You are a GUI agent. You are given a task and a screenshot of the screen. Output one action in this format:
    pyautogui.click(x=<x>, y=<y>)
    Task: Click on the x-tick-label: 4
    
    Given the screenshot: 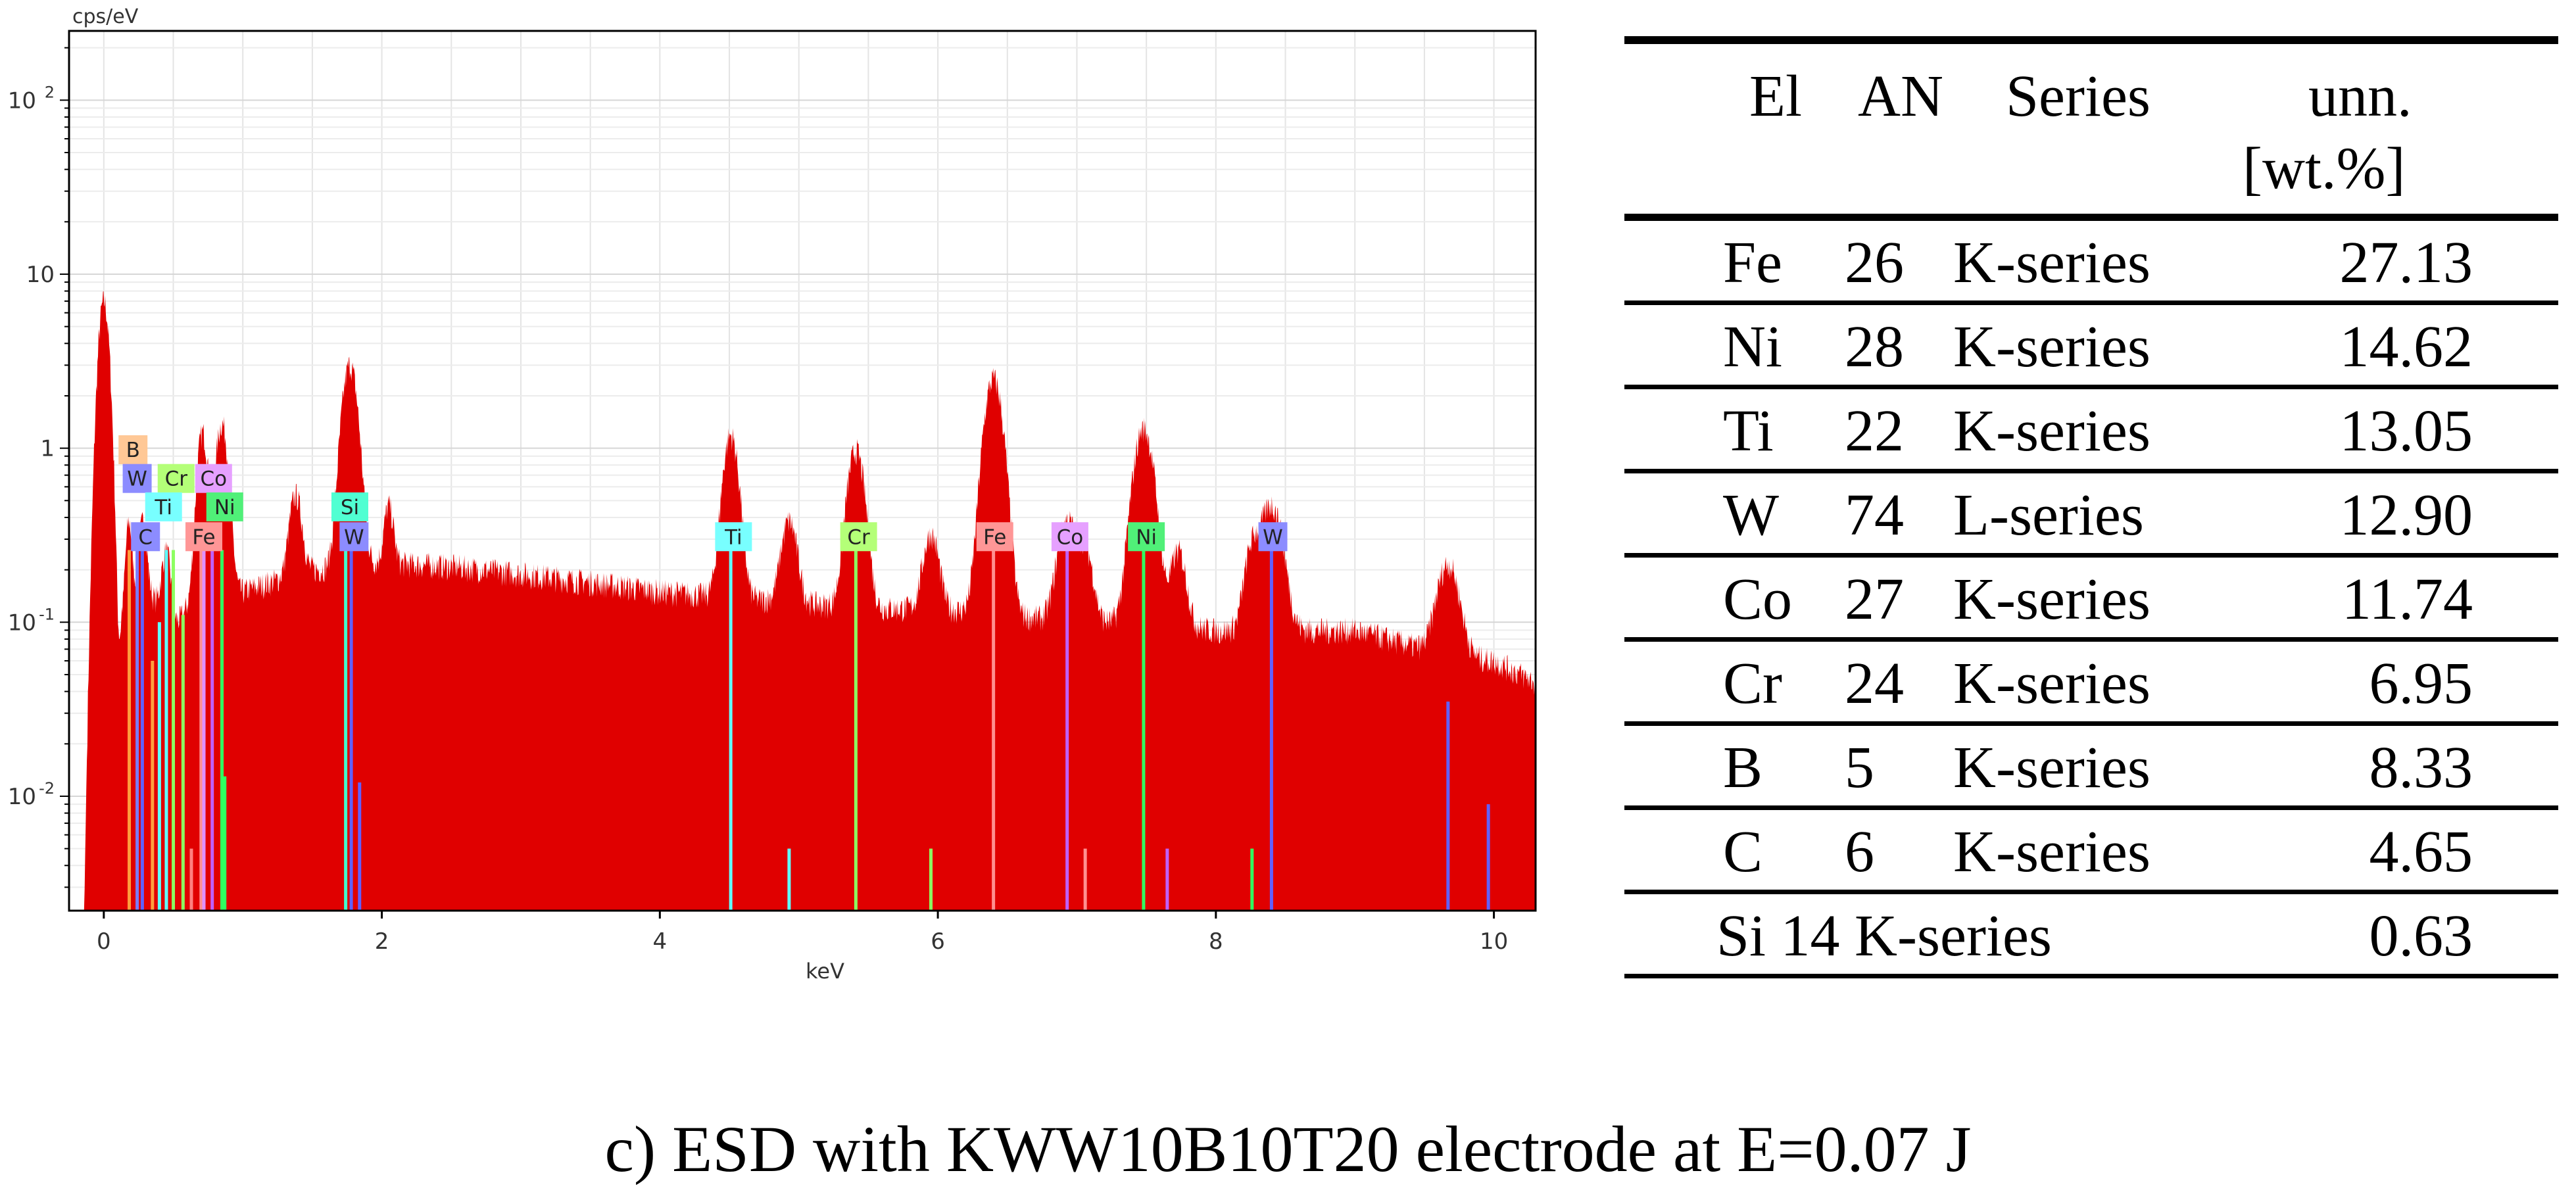 What is the action you would take?
    pyautogui.click(x=661, y=941)
    